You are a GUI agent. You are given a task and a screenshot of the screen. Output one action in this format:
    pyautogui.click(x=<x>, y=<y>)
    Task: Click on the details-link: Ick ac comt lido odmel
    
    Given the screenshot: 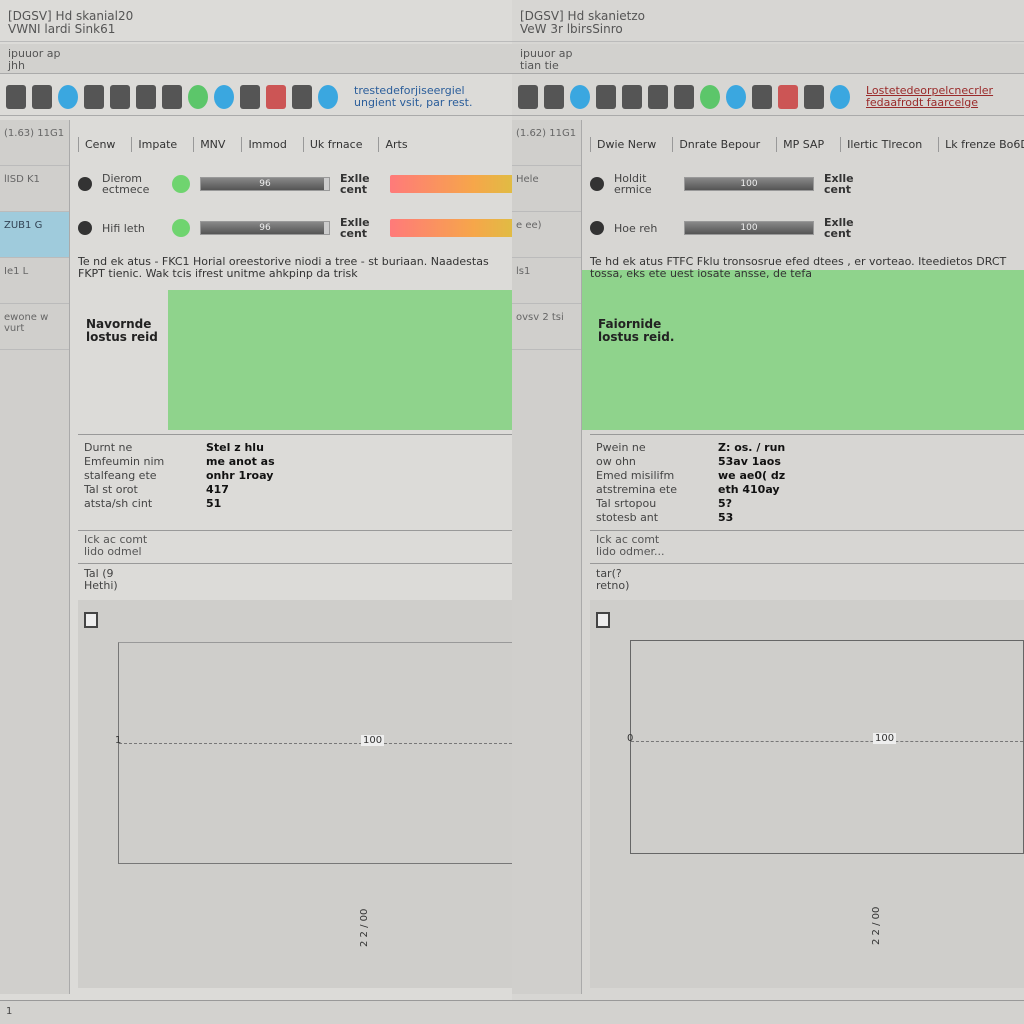 What is the action you would take?
    pyautogui.click(x=115, y=546)
    